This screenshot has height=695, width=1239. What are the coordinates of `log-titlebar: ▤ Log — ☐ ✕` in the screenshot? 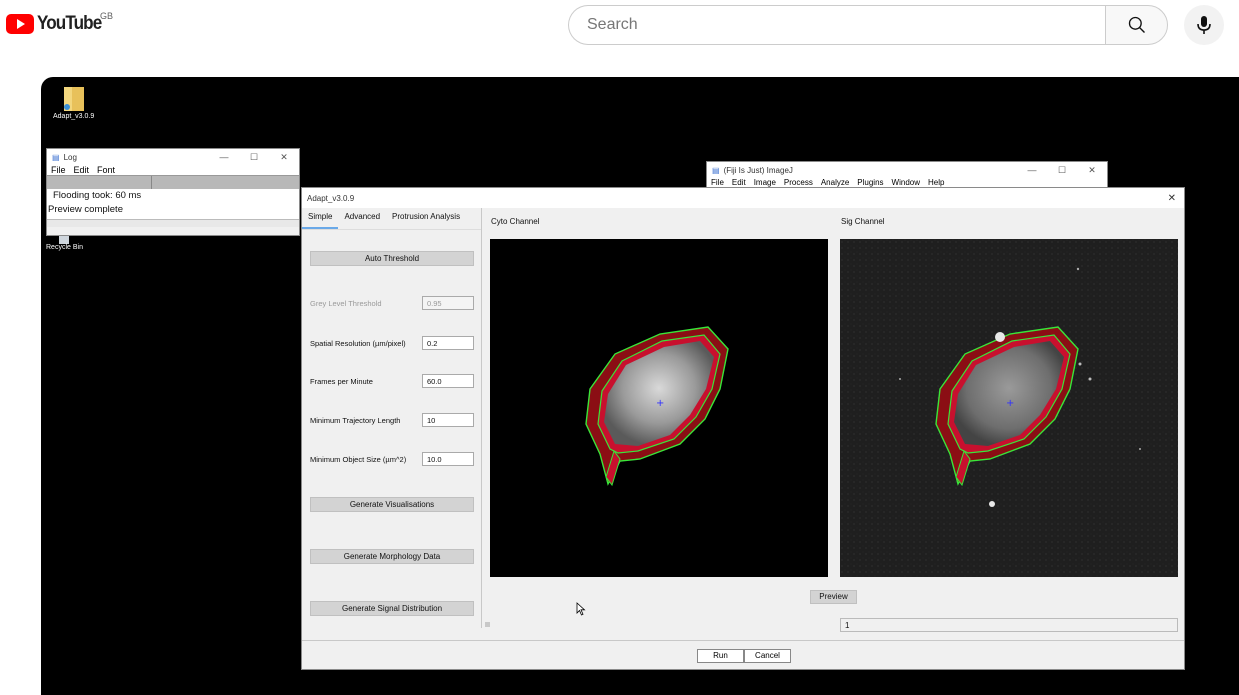 It's located at (173, 157).